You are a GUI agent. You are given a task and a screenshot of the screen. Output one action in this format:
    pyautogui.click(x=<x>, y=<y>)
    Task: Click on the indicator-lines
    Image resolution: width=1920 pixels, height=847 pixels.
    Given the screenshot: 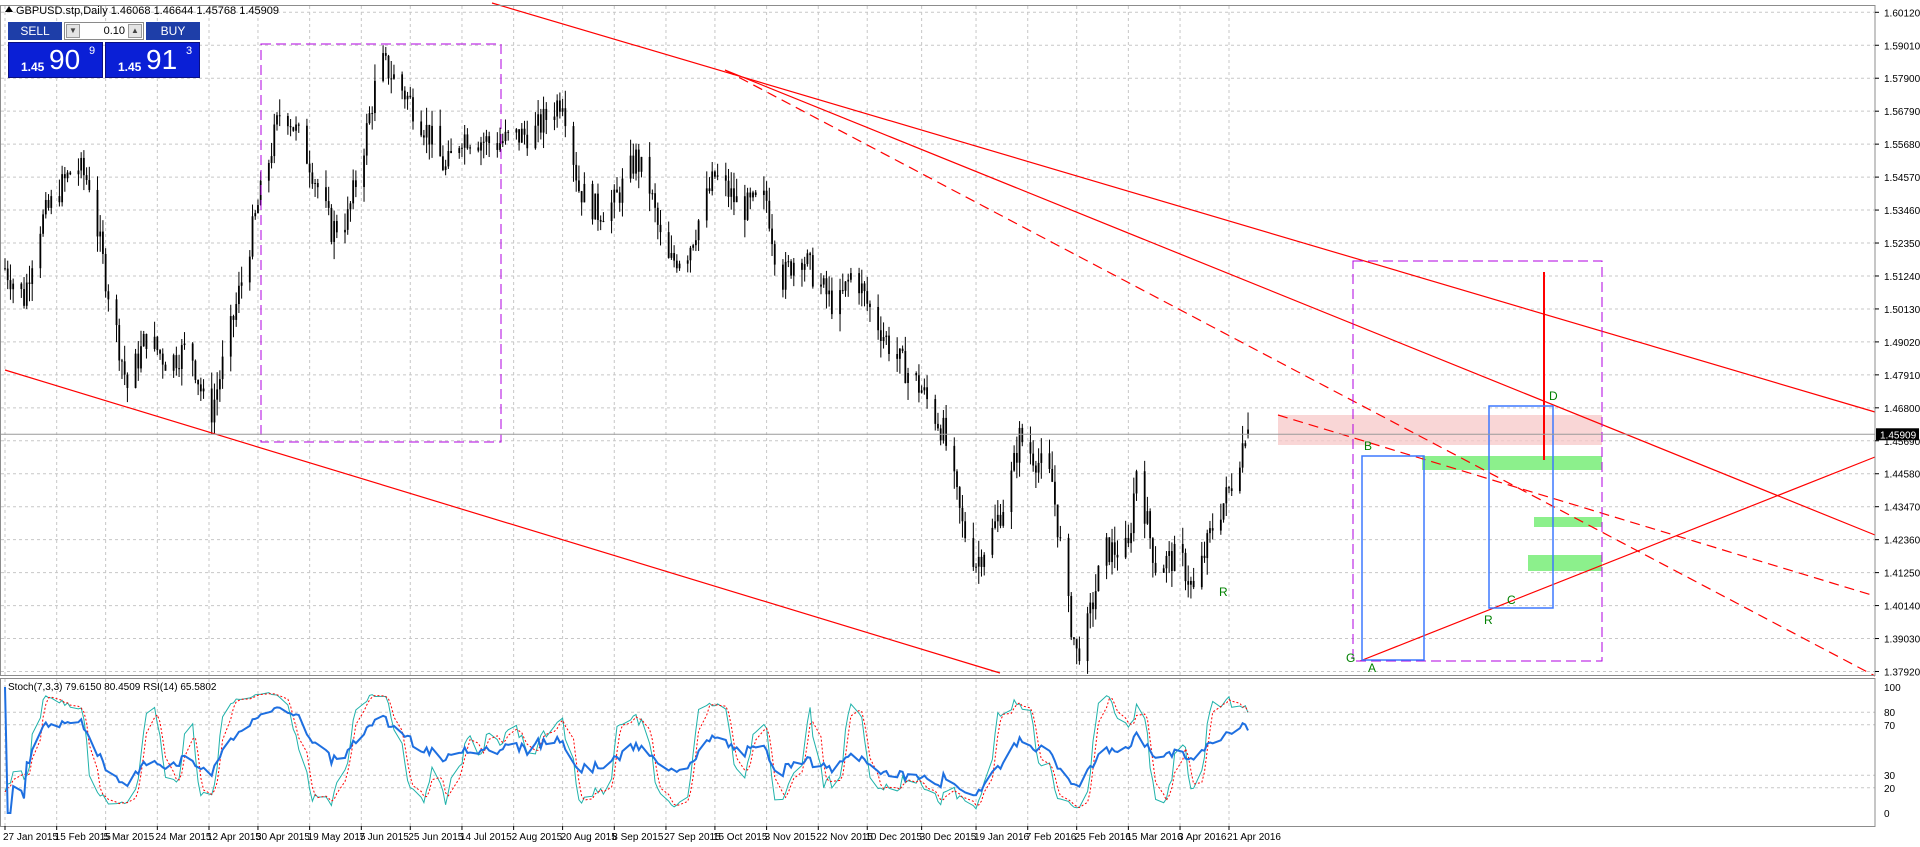 What is the action you would take?
    pyautogui.click(x=626, y=750)
    